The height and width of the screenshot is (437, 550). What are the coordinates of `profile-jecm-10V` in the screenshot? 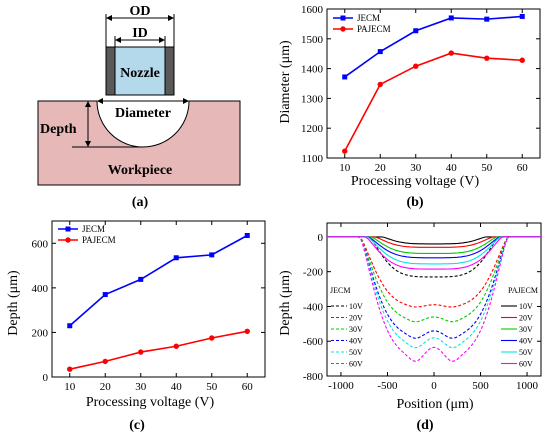 It's located at (434, 257).